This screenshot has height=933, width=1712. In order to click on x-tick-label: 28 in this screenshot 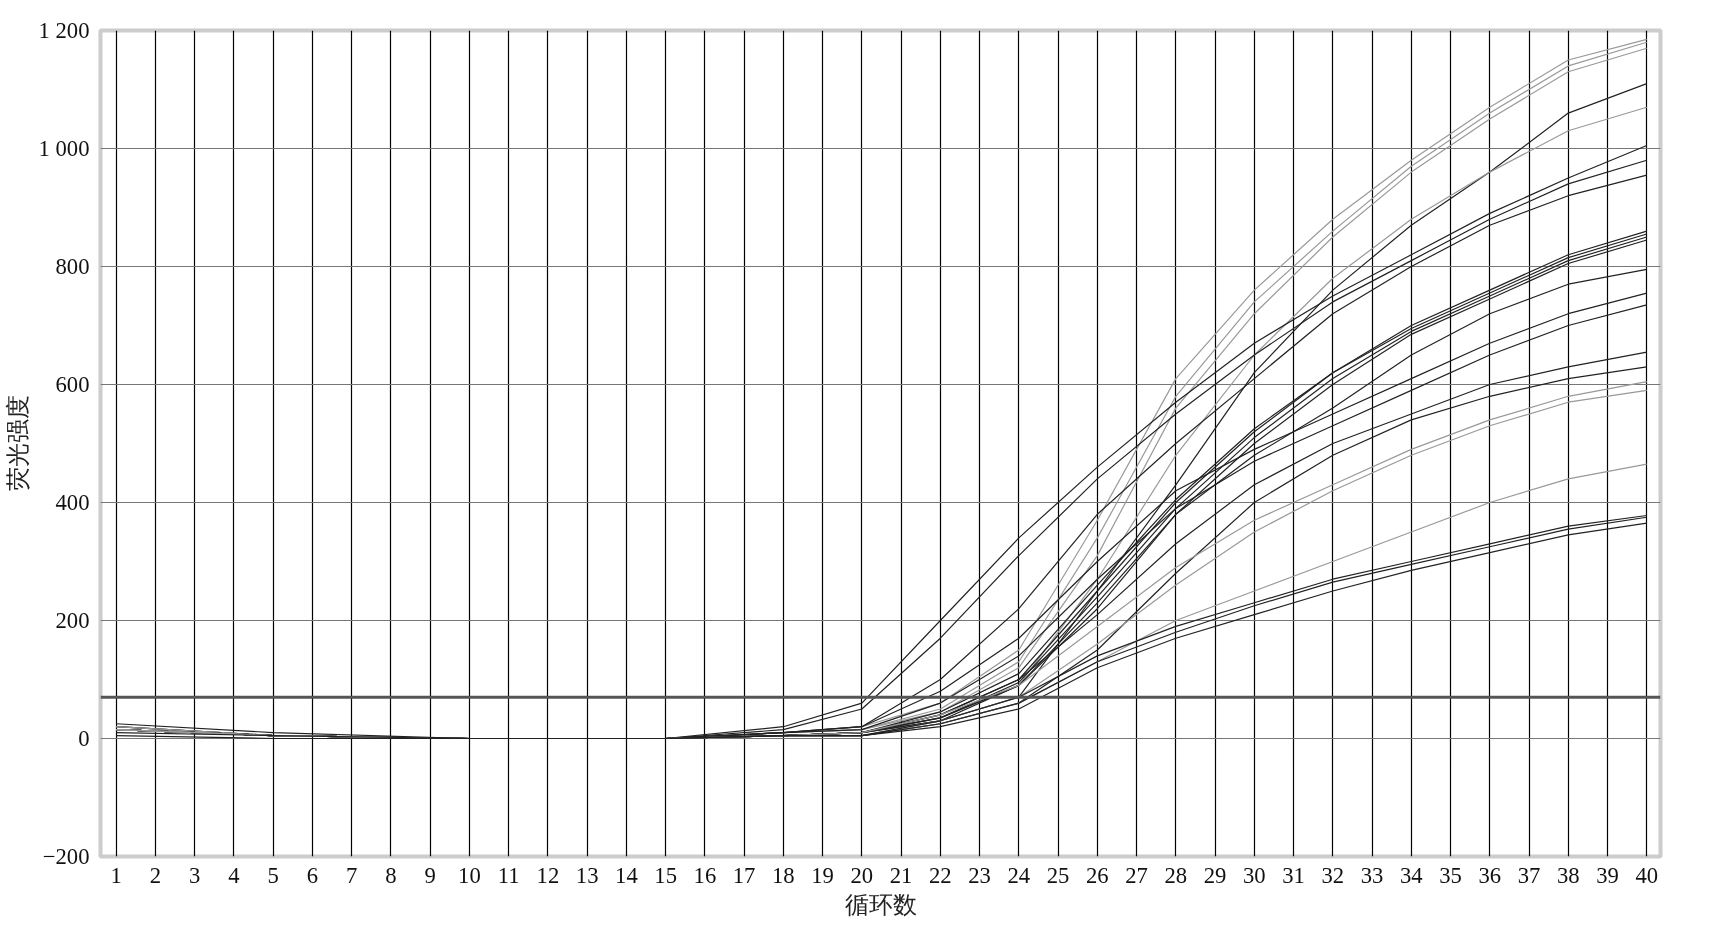, I will do `click(1176, 875)`.